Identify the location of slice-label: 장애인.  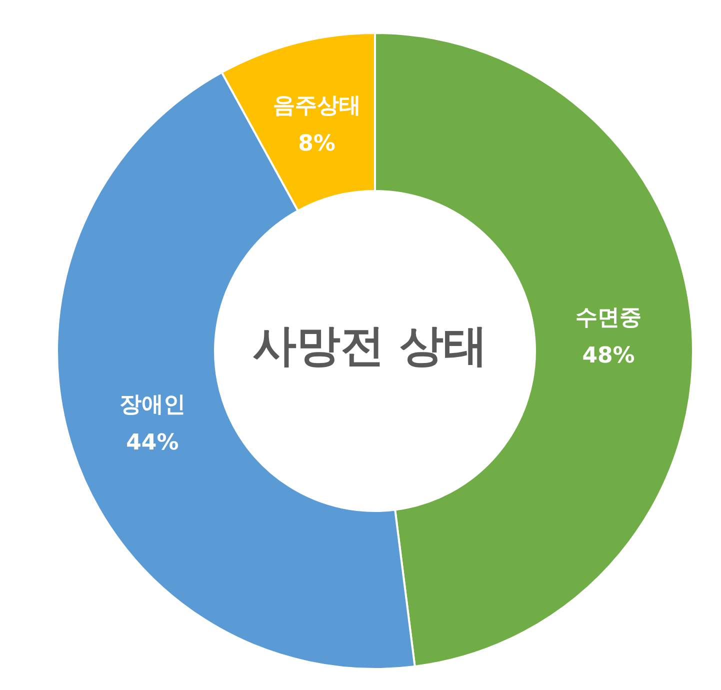
(152, 405).